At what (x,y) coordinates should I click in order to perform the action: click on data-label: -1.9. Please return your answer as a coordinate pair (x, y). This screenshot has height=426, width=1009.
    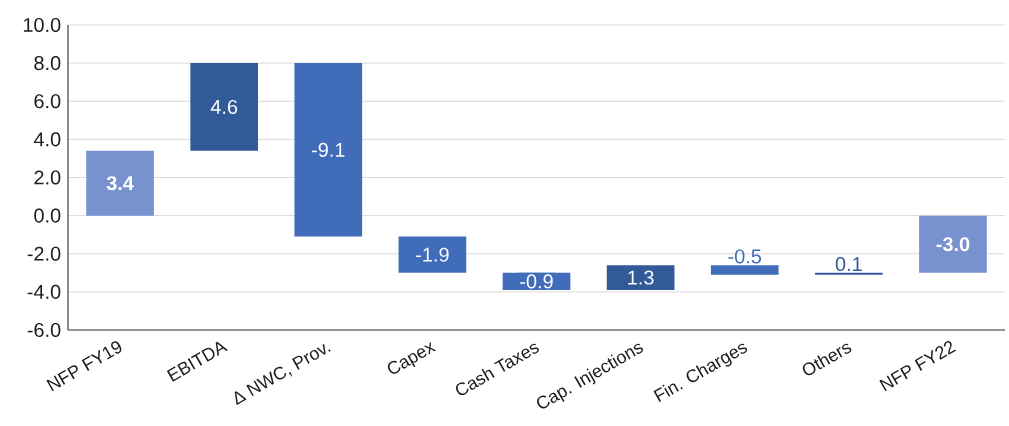
    Looking at the image, I should click on (432, 254).